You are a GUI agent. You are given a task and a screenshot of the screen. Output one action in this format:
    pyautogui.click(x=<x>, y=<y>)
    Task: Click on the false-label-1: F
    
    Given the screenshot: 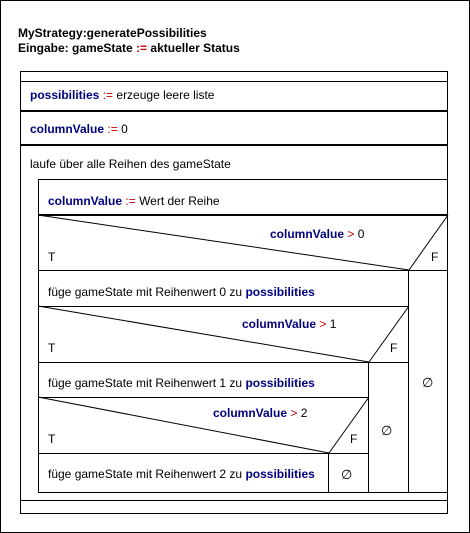 What is the action you would take?
    pyautogui.click(x=435, y=257)
    